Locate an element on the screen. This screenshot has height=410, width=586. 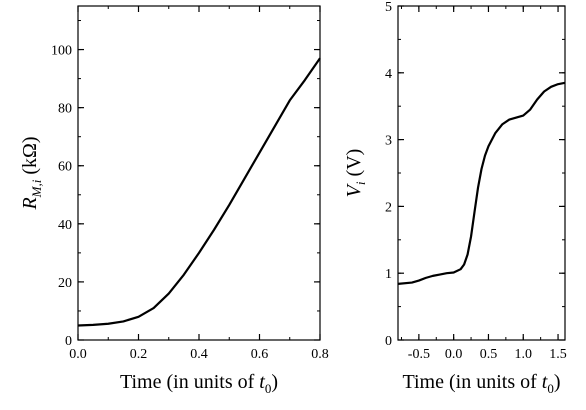
y-tick-label: 3 is located at coordinates (388, 141).